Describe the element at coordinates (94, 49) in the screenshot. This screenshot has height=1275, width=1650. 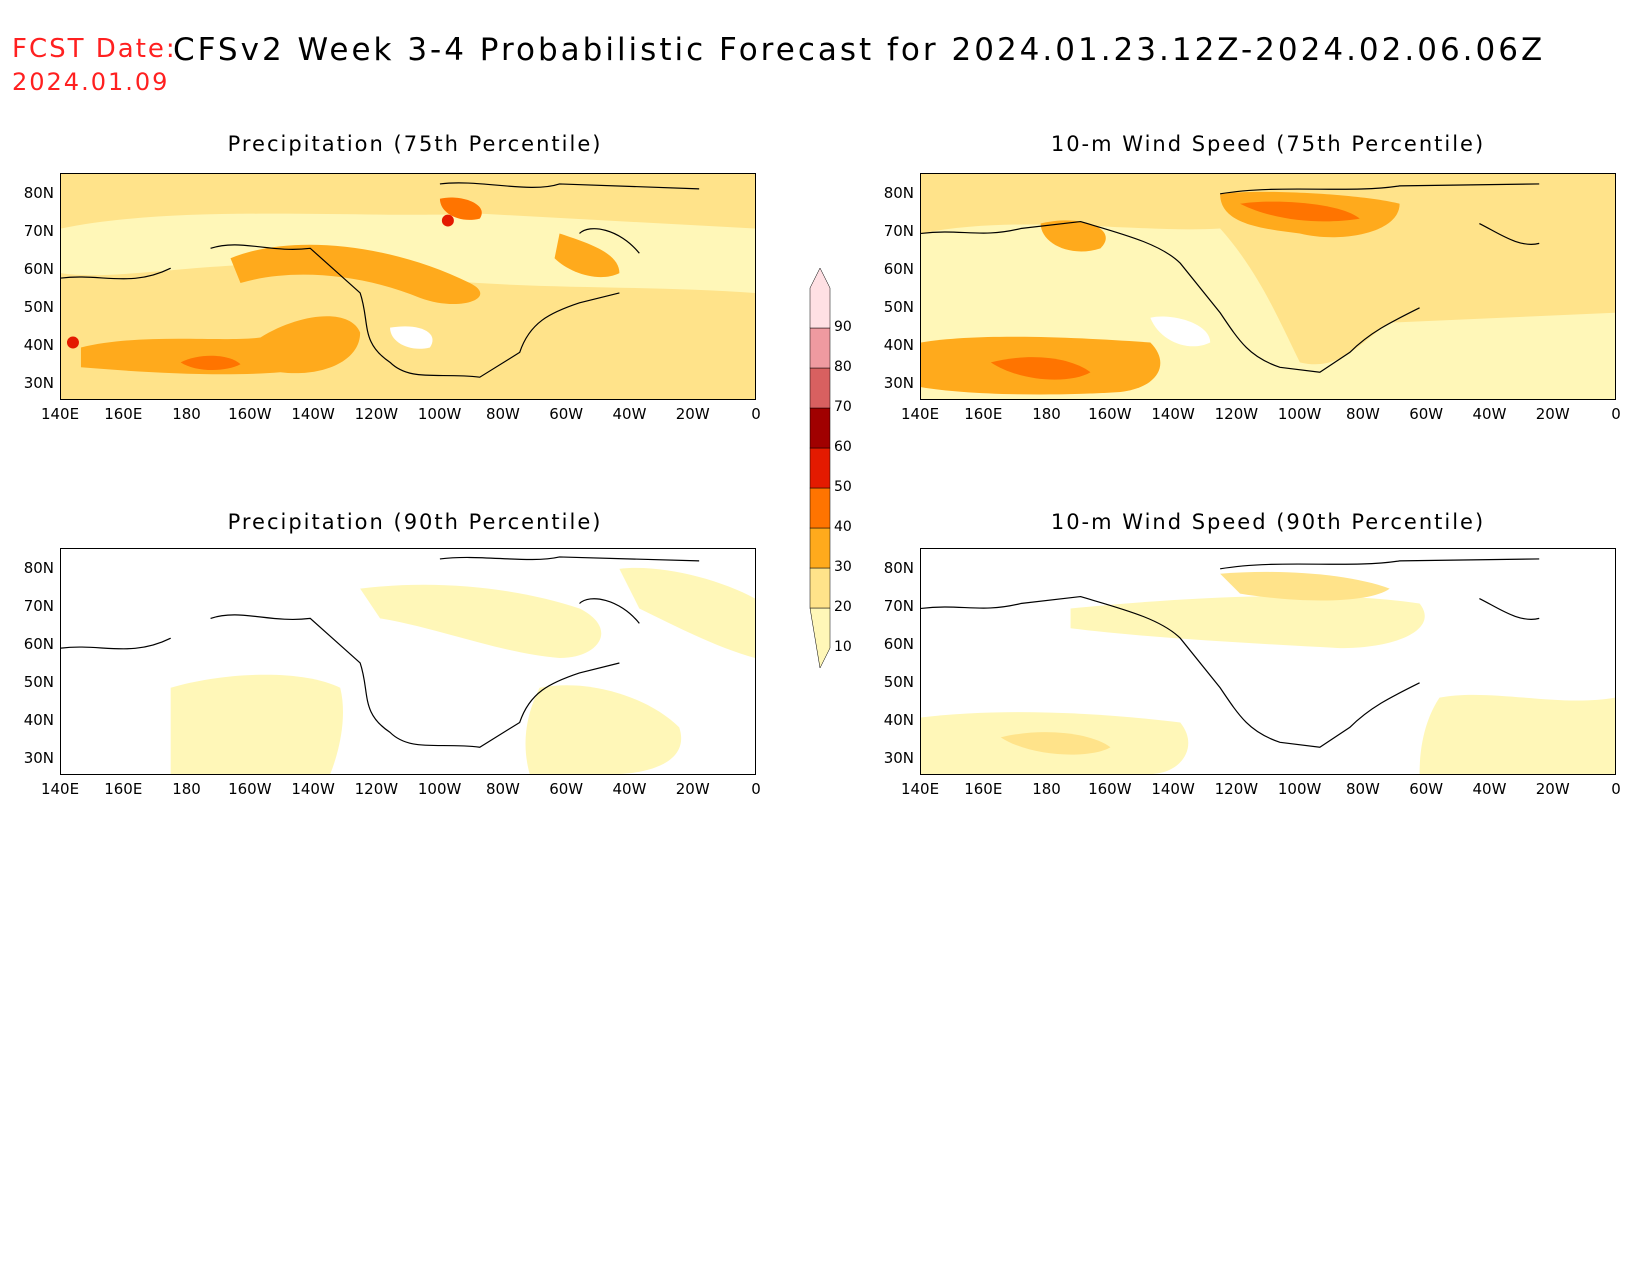
I see `fcst-date-label: FCST Date:` at that location.